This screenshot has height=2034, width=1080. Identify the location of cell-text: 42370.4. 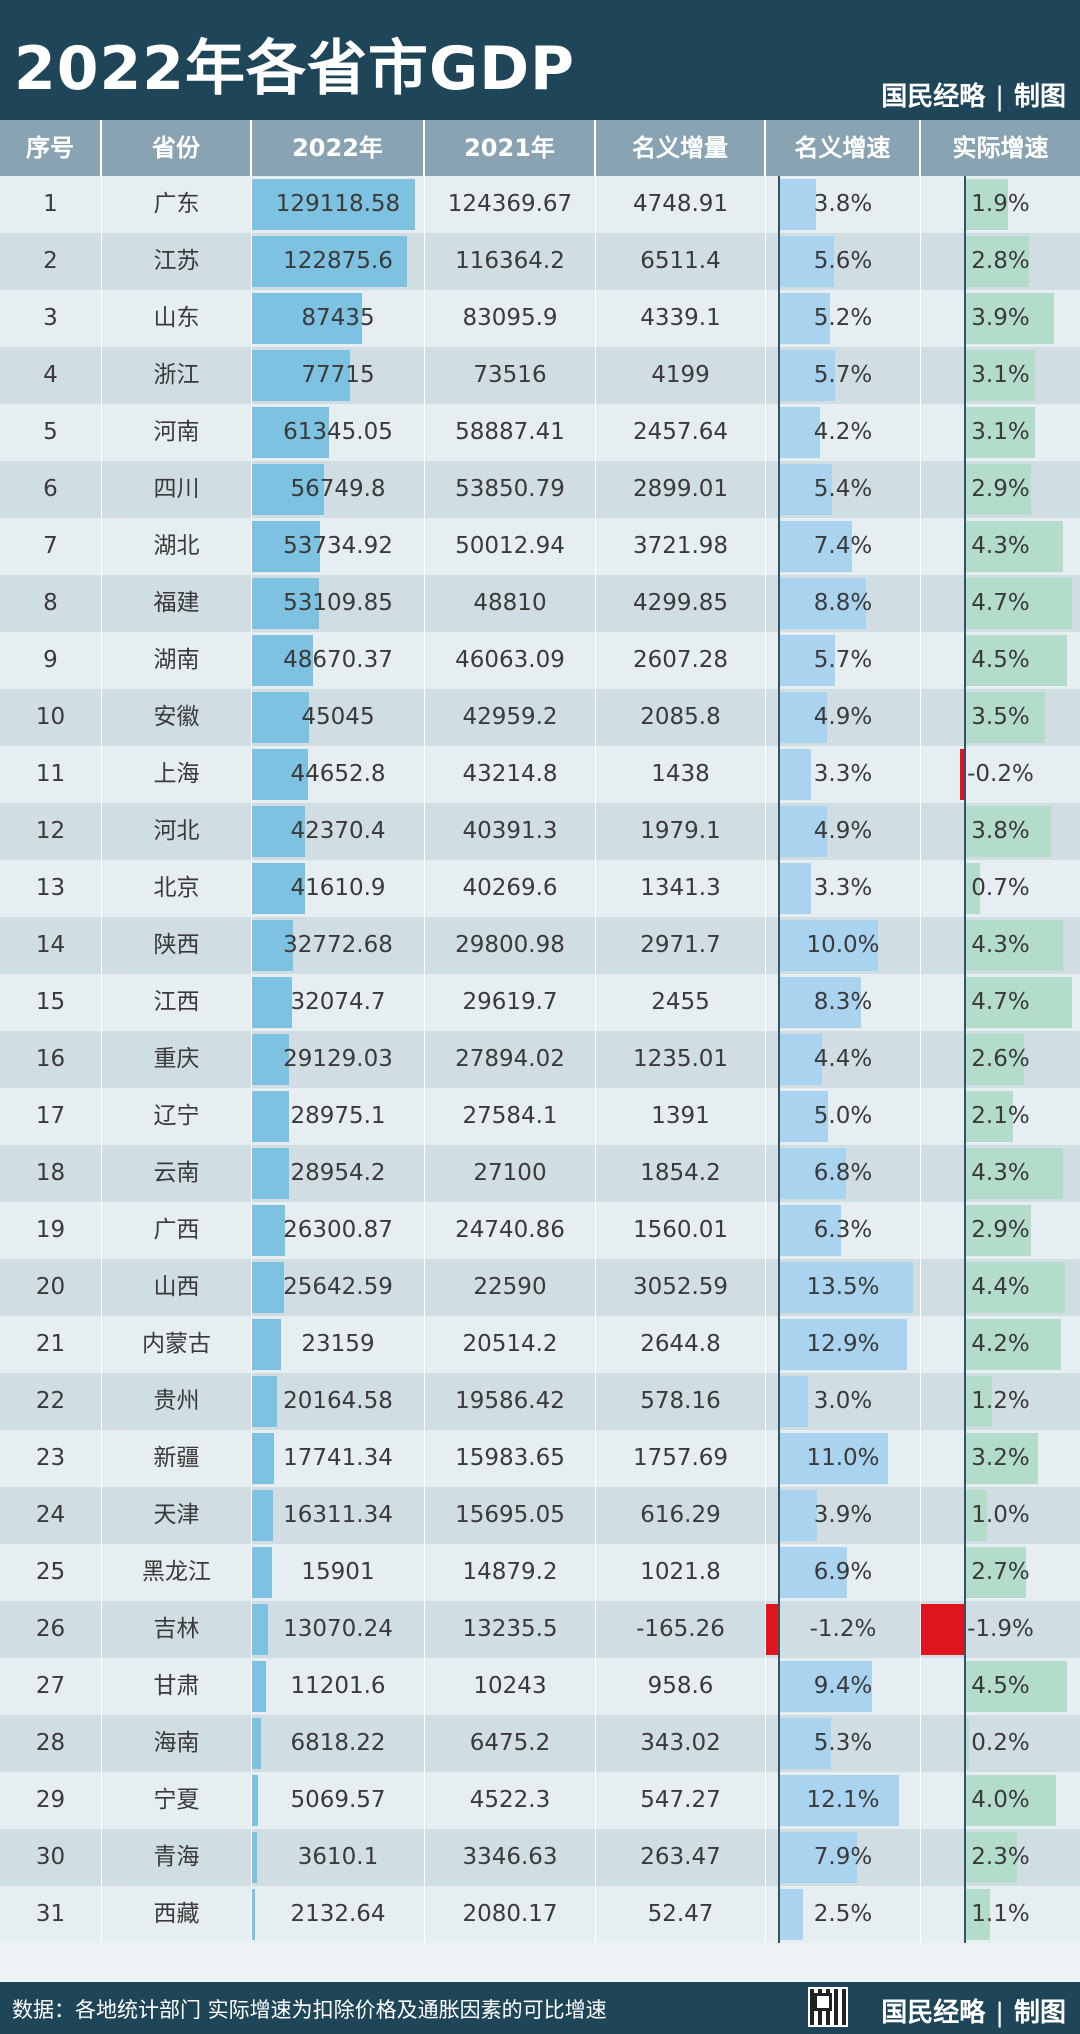
(338, 831).